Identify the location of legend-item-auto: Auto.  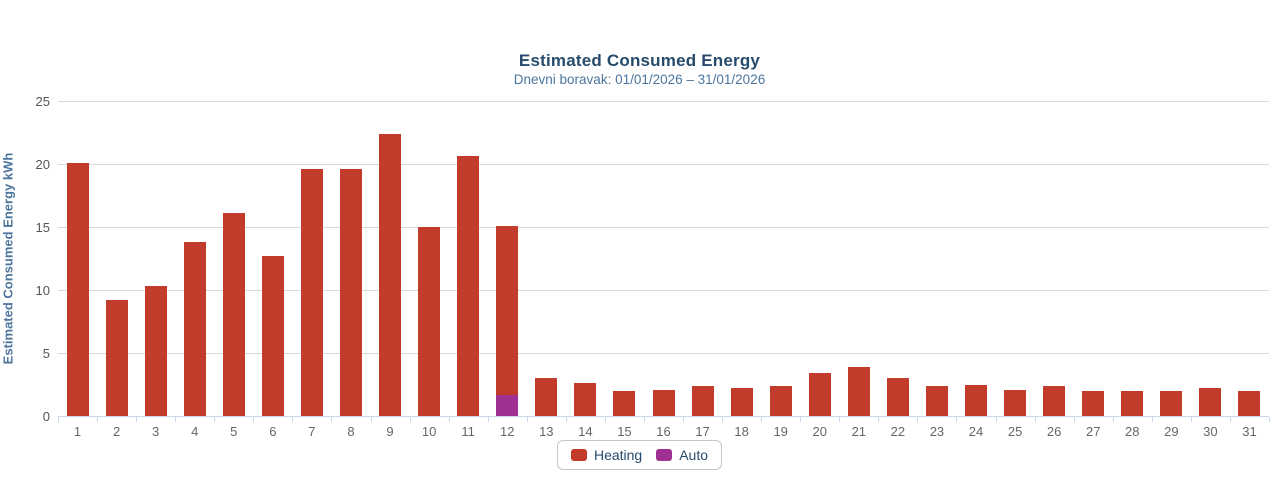
(682, 455).